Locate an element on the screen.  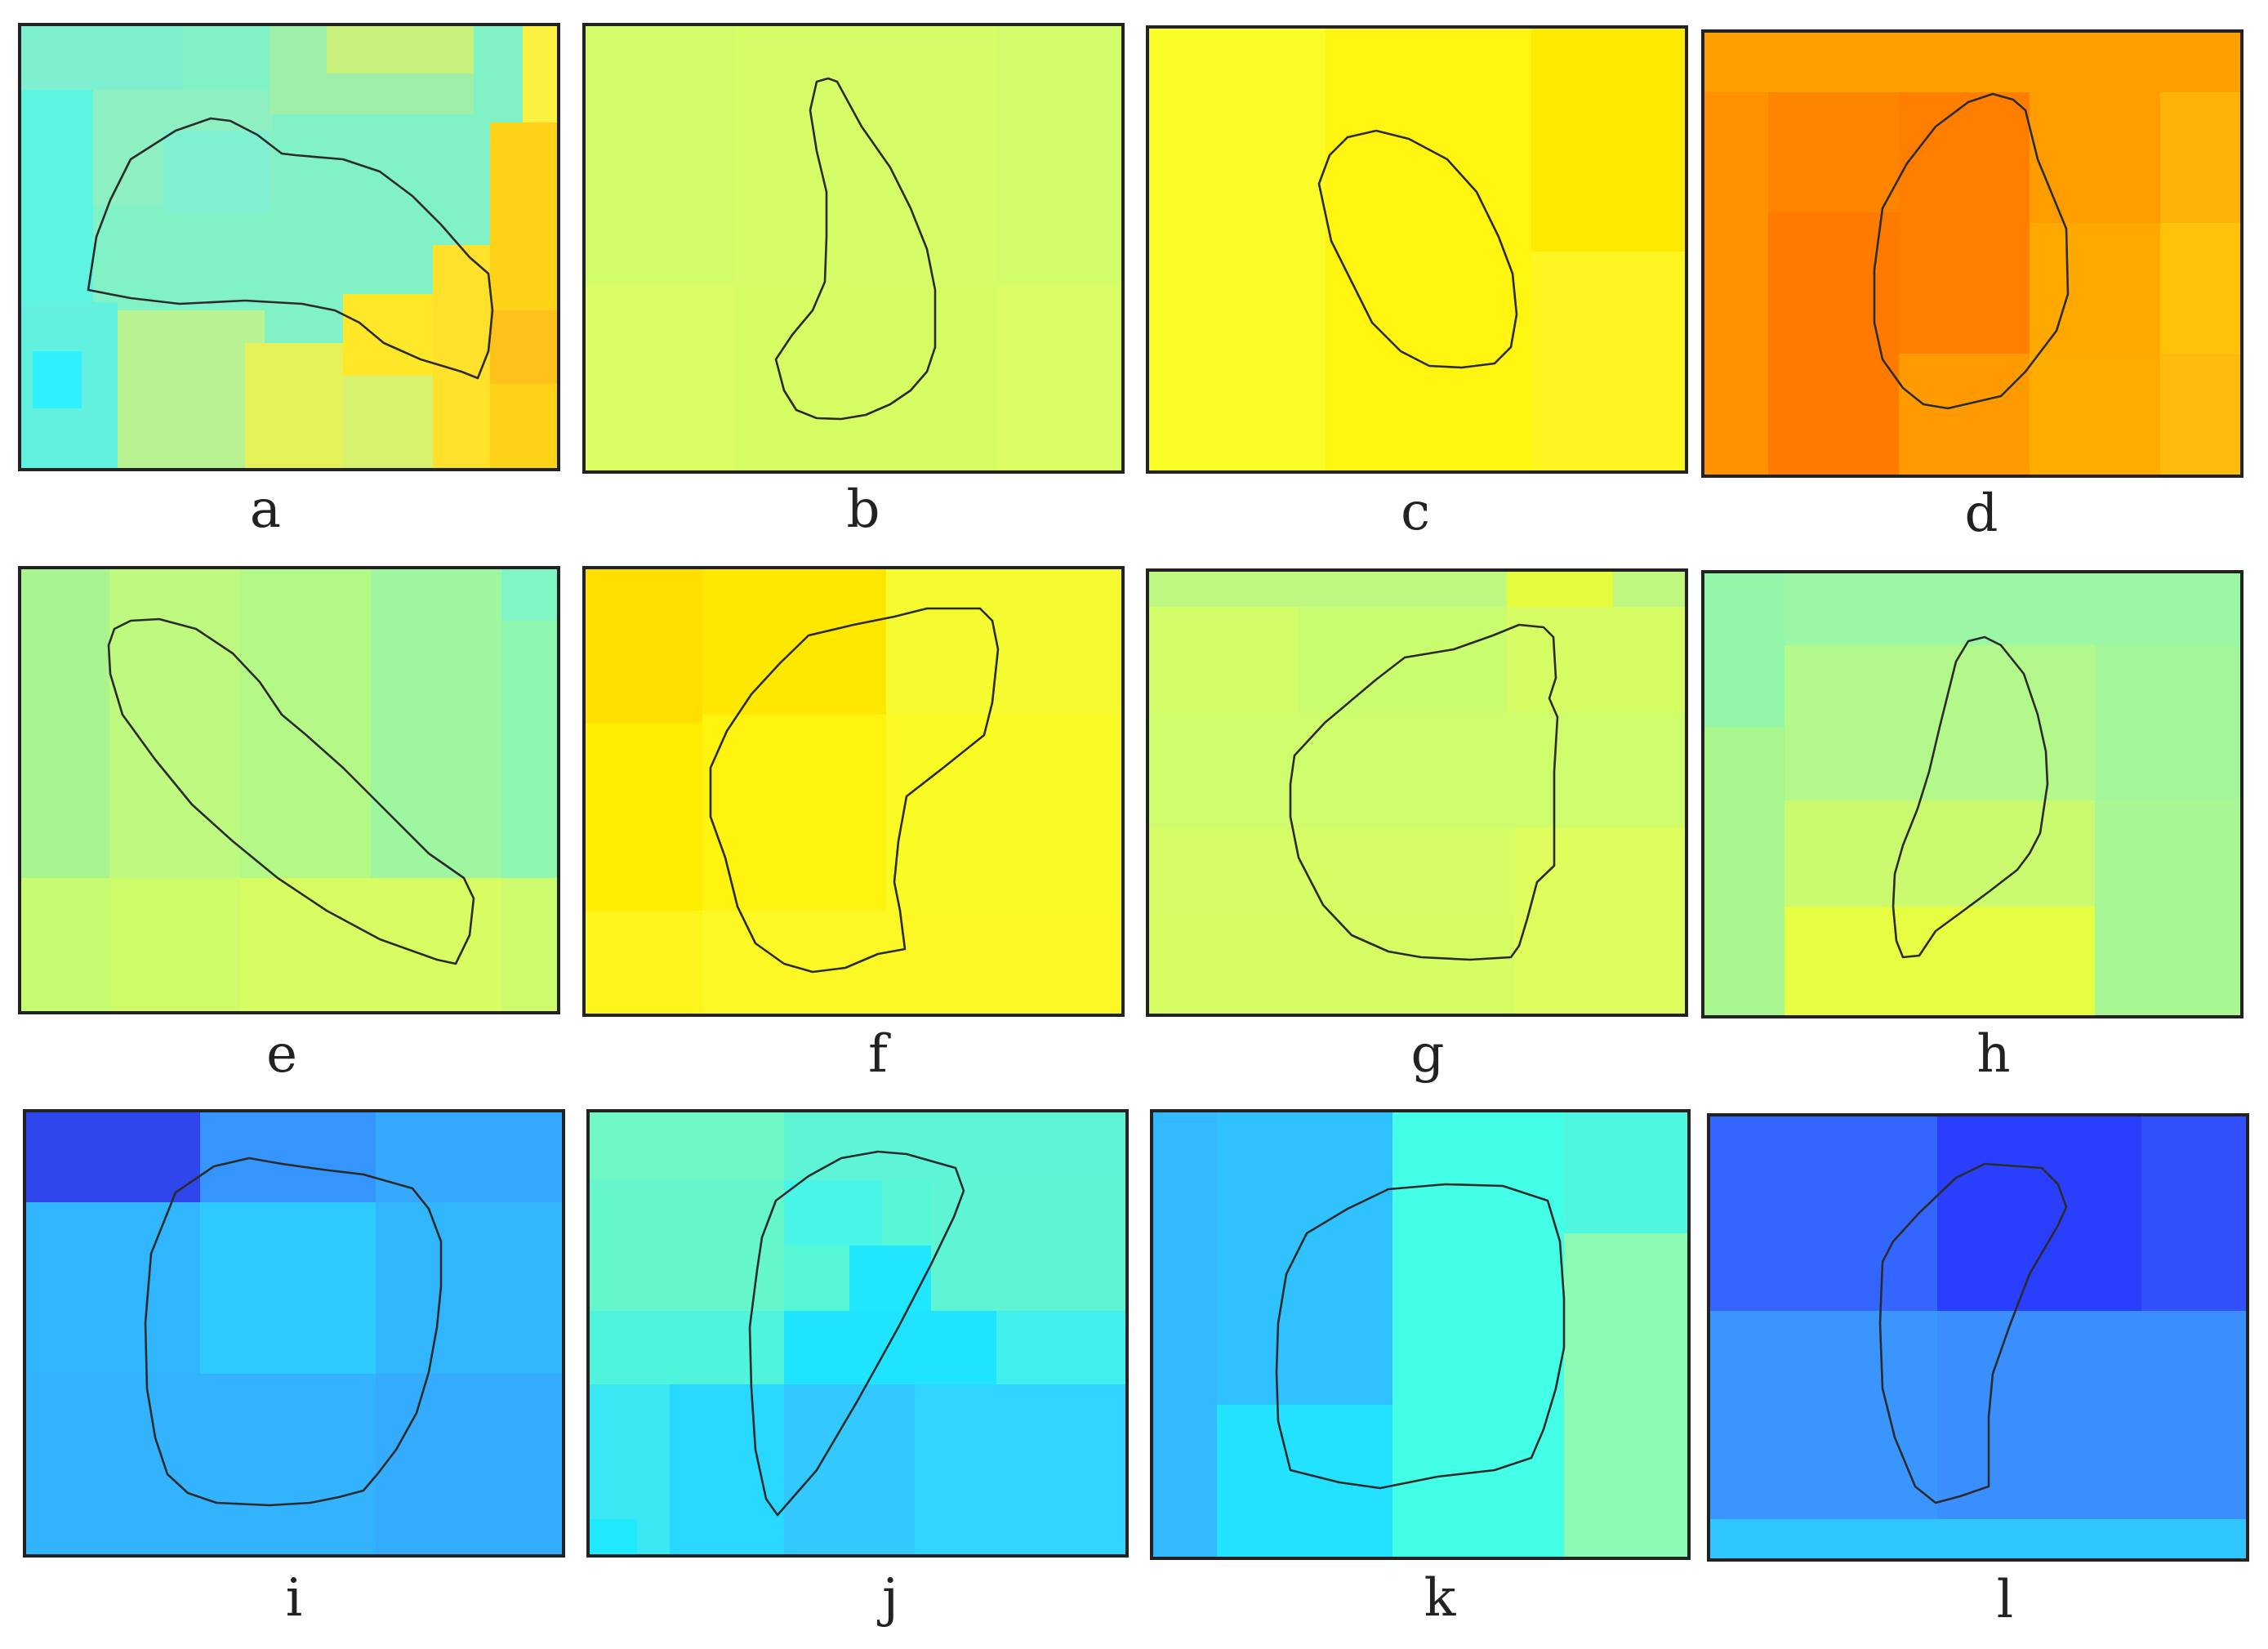
panel-f: f is located at coordinates (853, 825).